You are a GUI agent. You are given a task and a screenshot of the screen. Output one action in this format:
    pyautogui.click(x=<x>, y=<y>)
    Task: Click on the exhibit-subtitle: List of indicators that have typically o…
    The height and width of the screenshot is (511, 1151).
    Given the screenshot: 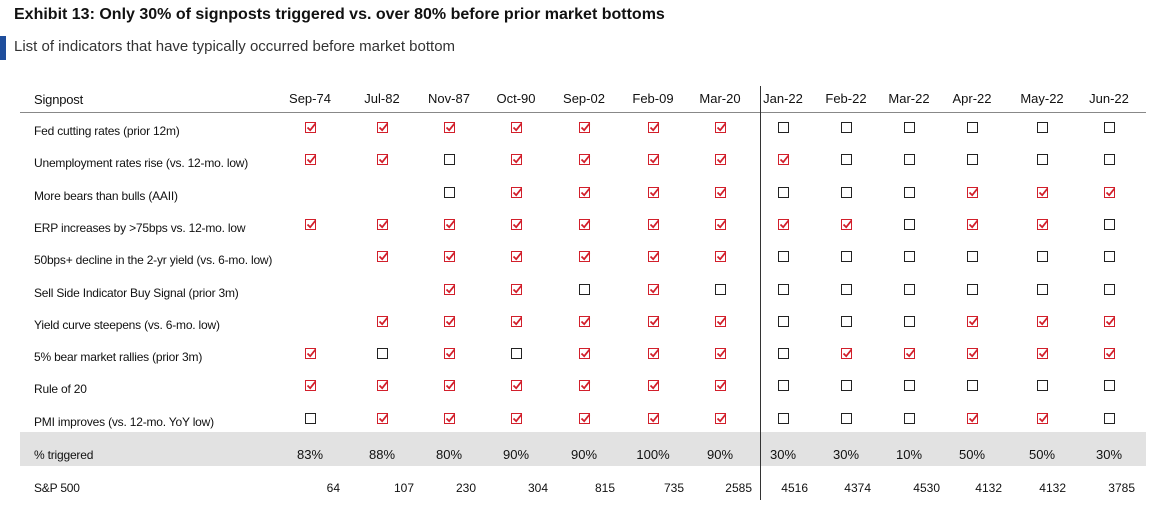 What is the action you would take?
    pyautogui.click(x=235, y=46)
    